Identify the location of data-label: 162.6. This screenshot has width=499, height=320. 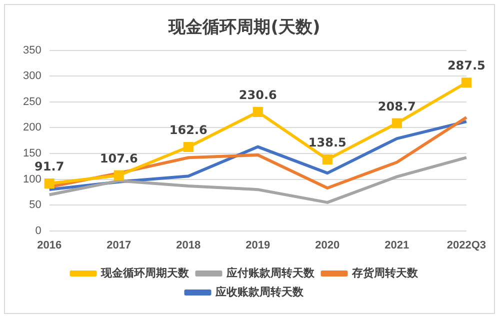
(188, 130).